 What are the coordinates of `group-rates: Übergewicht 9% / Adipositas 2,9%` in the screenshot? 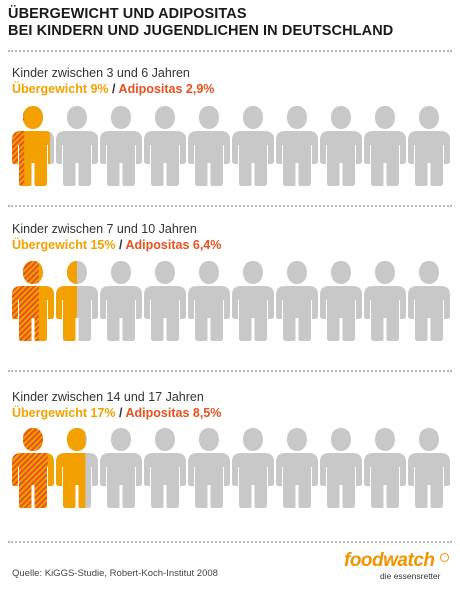 It's located at (113, 89).